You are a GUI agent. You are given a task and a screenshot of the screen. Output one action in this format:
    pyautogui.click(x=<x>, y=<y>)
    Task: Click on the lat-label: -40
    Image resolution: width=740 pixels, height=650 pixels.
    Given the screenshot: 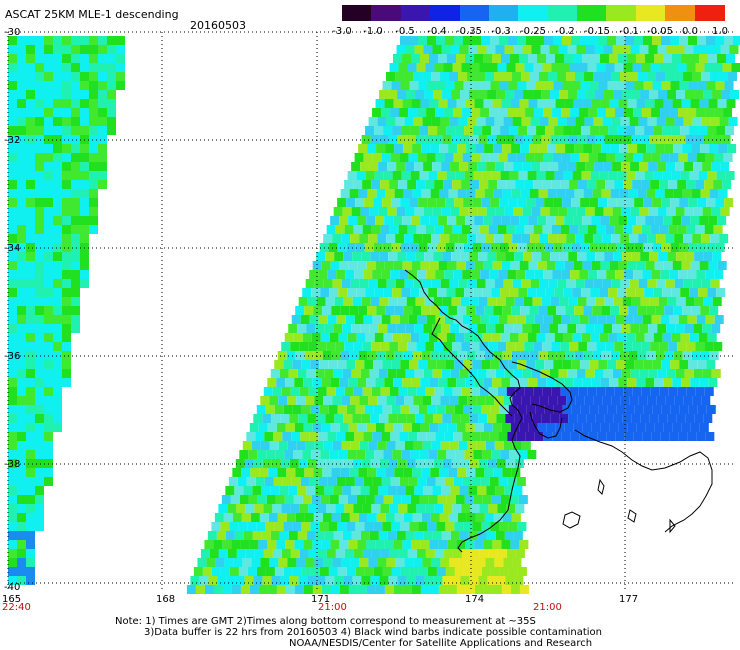 What is the action you would take?
    pyautogui.click(x=12, y=587)
    